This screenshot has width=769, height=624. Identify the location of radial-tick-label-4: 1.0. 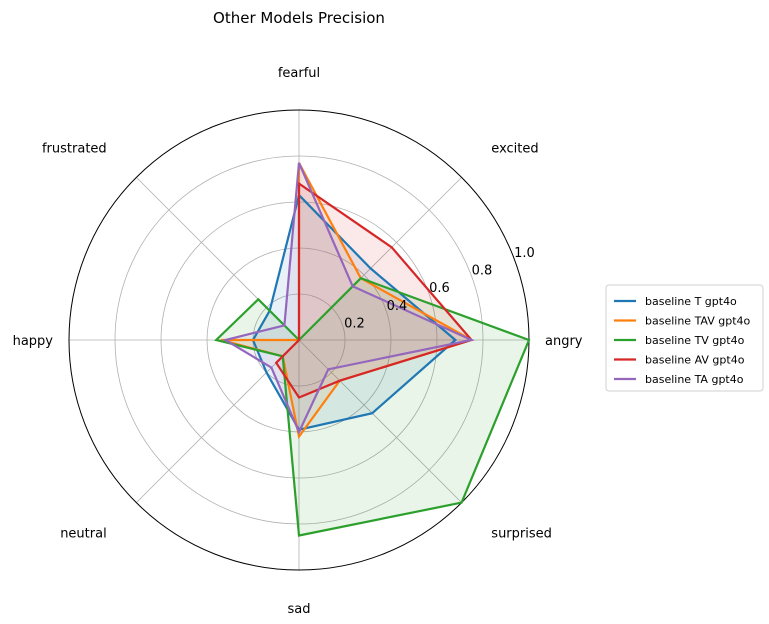
(524, 253).